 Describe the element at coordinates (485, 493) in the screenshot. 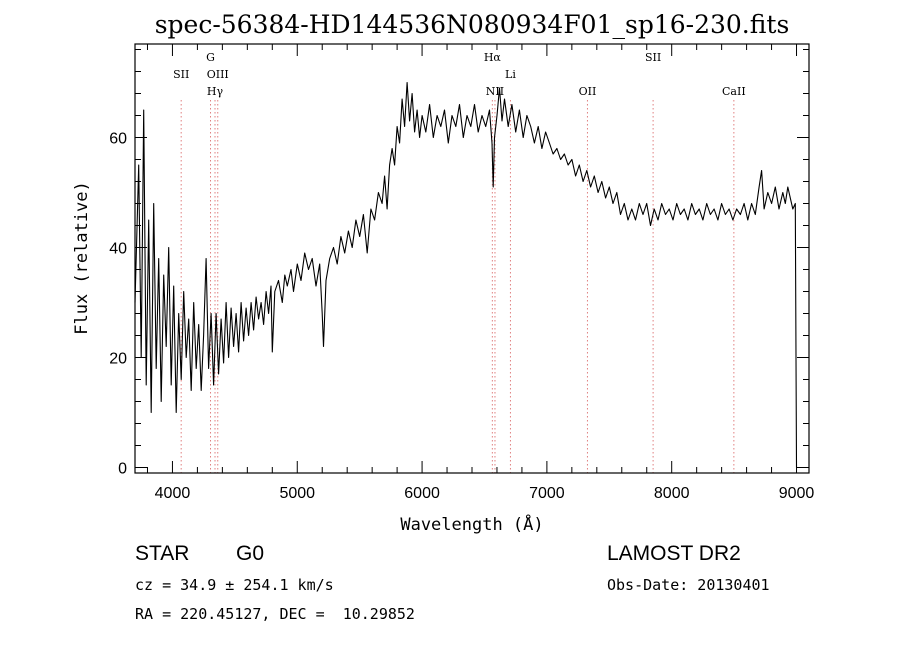

I see `x-tick-labels: 4000 5000 6000 7000 8000 9000` at that location.